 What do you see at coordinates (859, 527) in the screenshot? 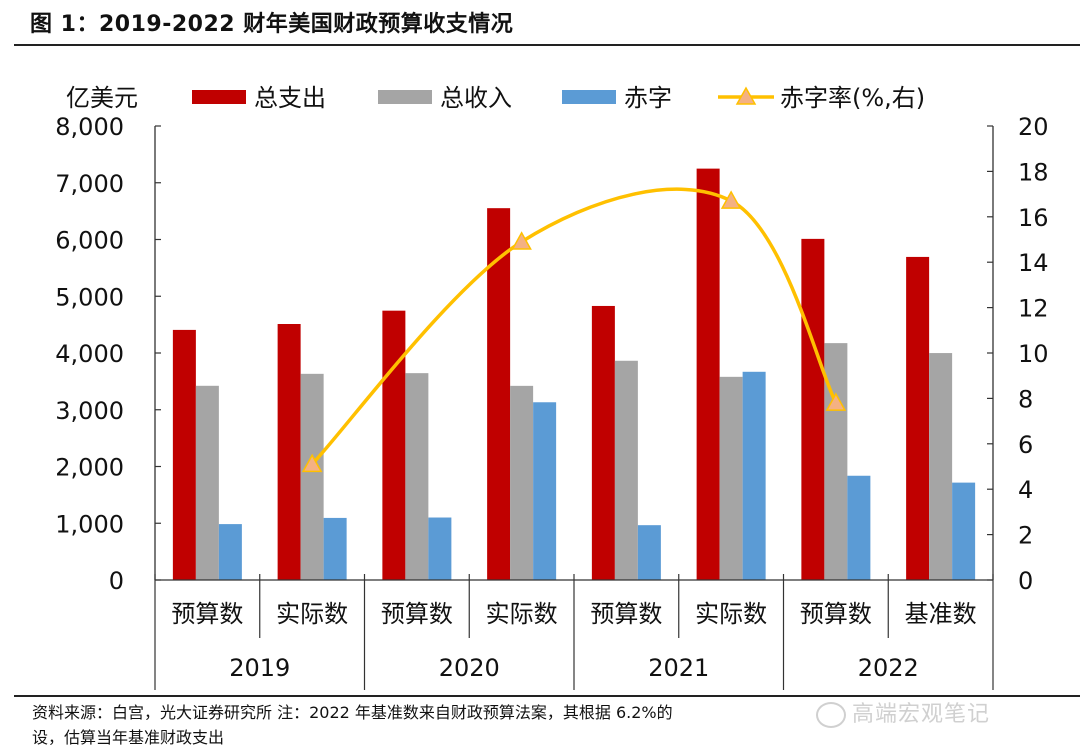
I see `bar-赤字-6` at bounding box center [859, 527].